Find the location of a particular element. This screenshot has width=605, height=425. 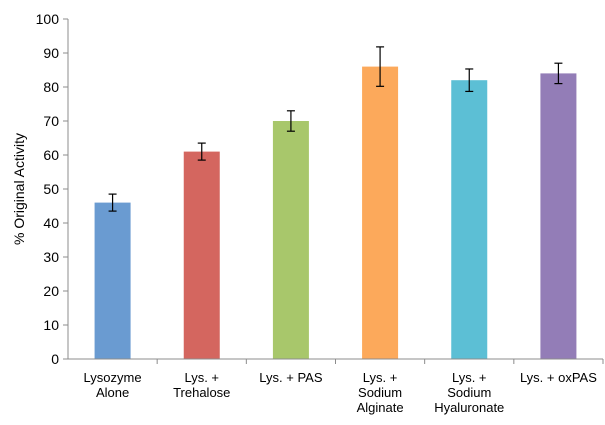

x-category-label-line: Lys. + PAS is located at coordinates (291, 377).